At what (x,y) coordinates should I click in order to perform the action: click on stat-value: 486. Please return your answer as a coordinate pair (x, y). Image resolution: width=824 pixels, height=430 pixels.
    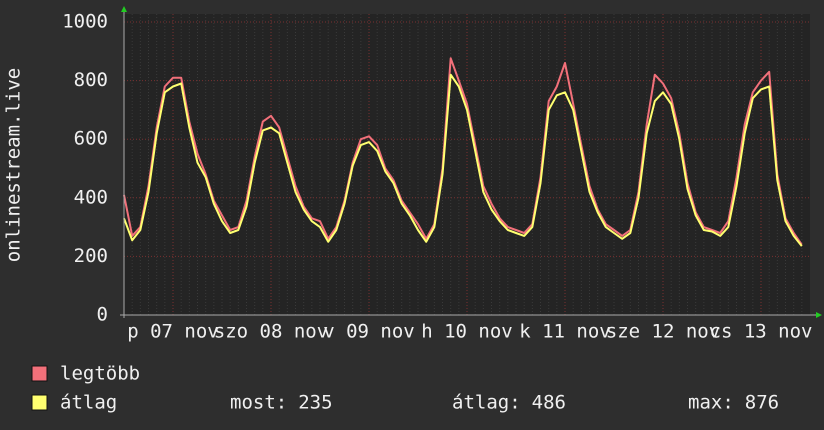
    Looking at the image, I should click on (549, 403).